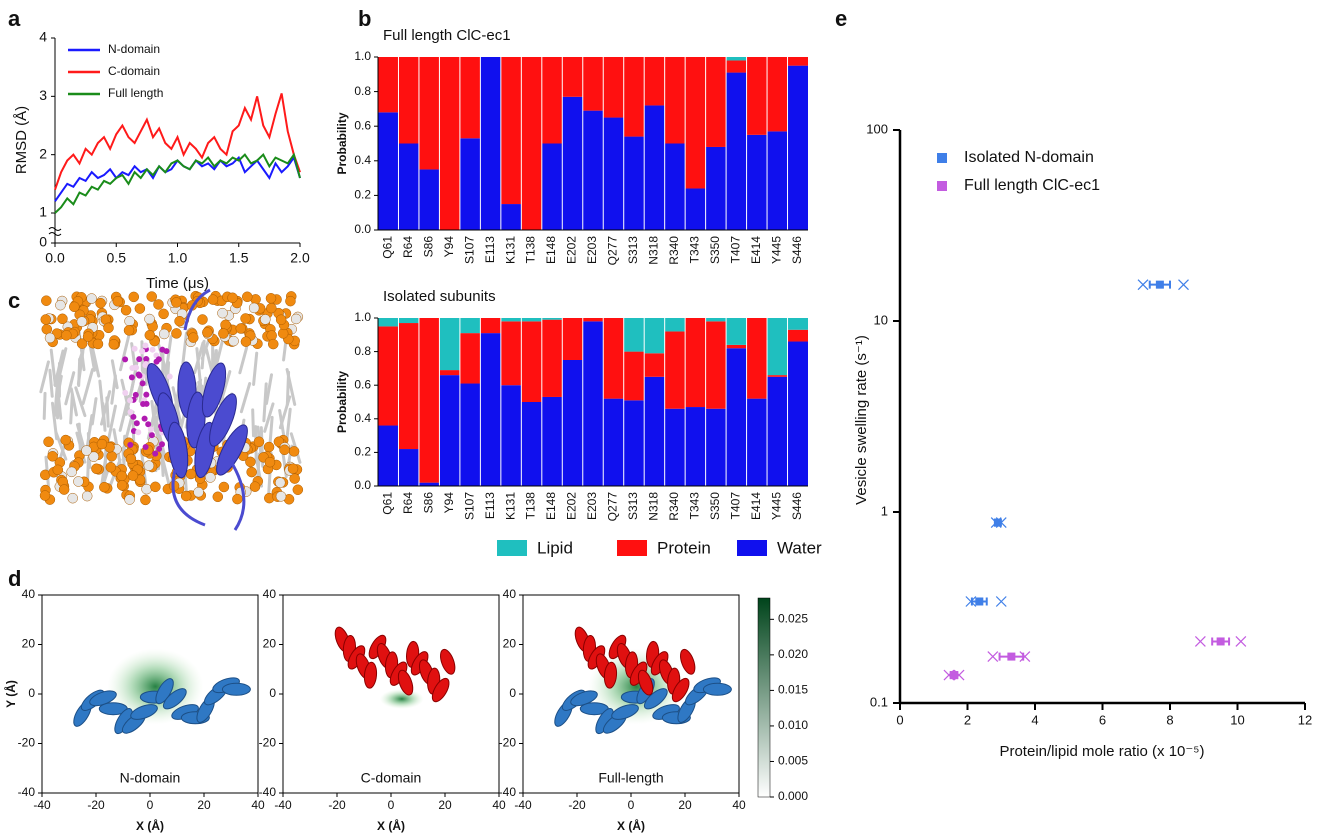 The image size is (1317, 835). What do you see at coordinates (1305, 719) in the screenshot?
I see `x-tick-label: 12` at bounding box center [1305, 719].